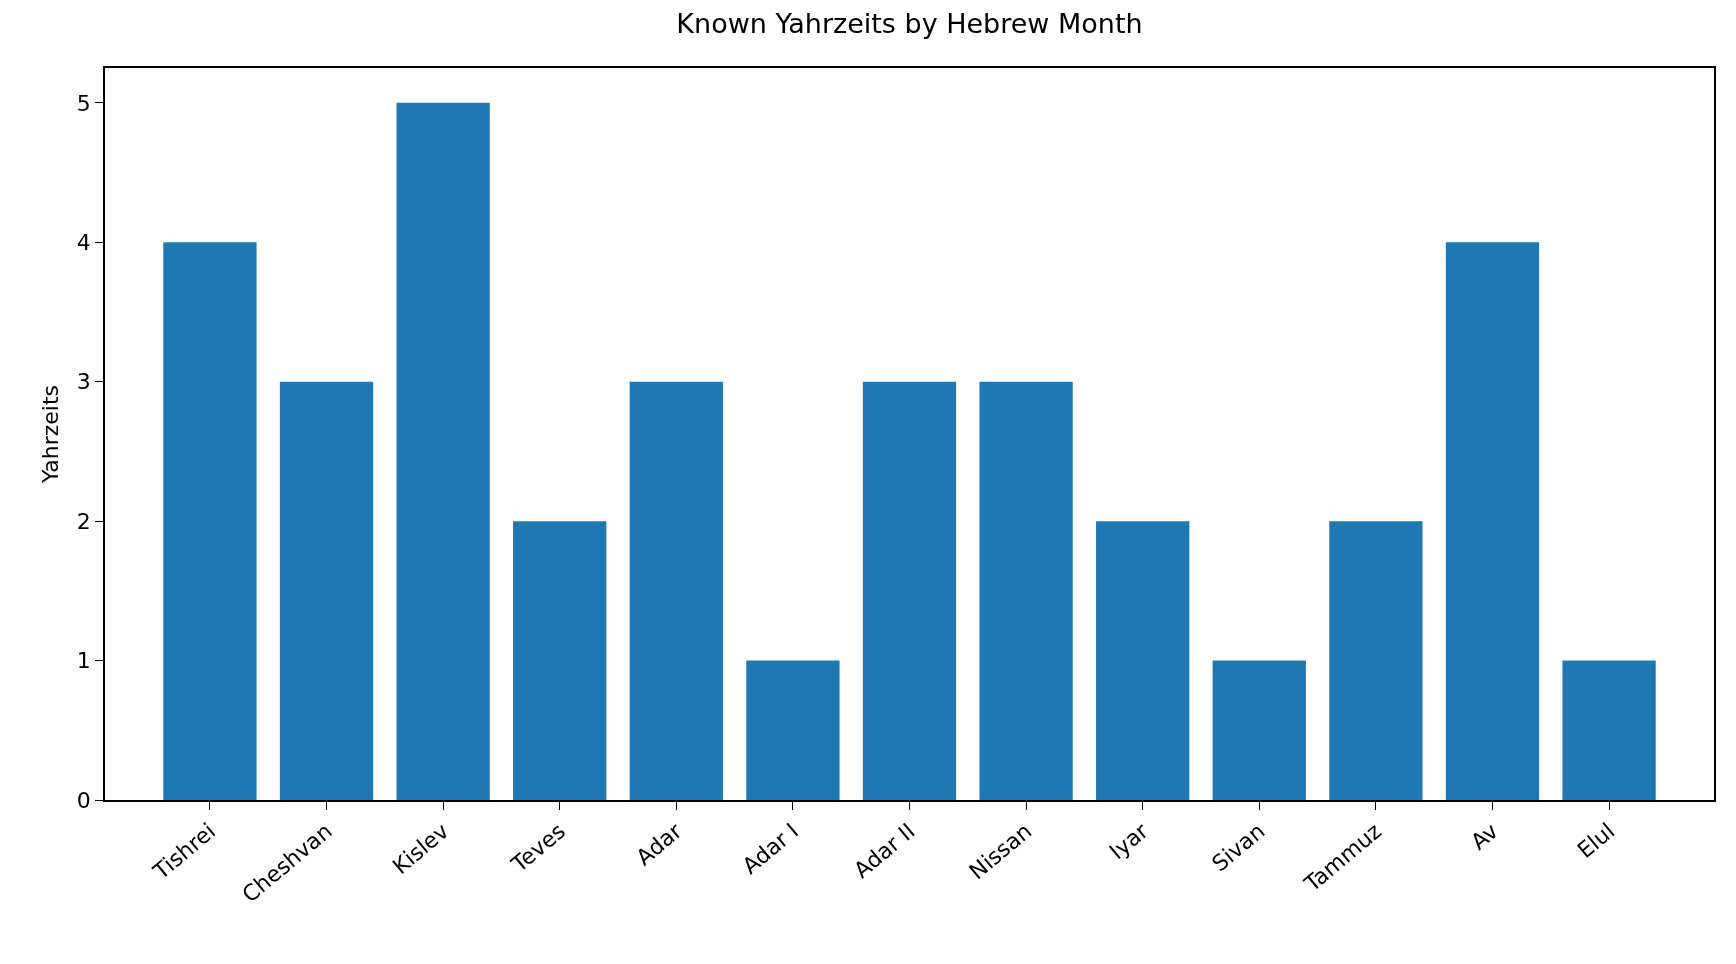 The image size is (1736, 964). What do you see at coordinates (83, 661) in the screenshot?
I see `y-tick-label: 1` at bounding box center [83, 661].